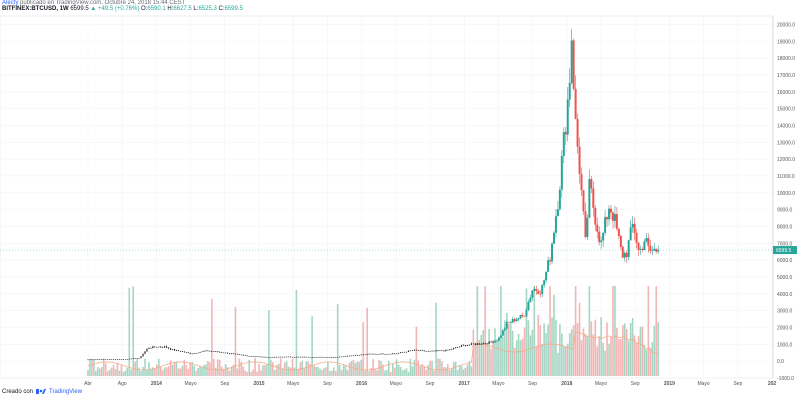  What do you see at coordinates (66, 391) in the screenshot?
I see `tradingview-brand: TradingView` at bounding box center [66, 391].